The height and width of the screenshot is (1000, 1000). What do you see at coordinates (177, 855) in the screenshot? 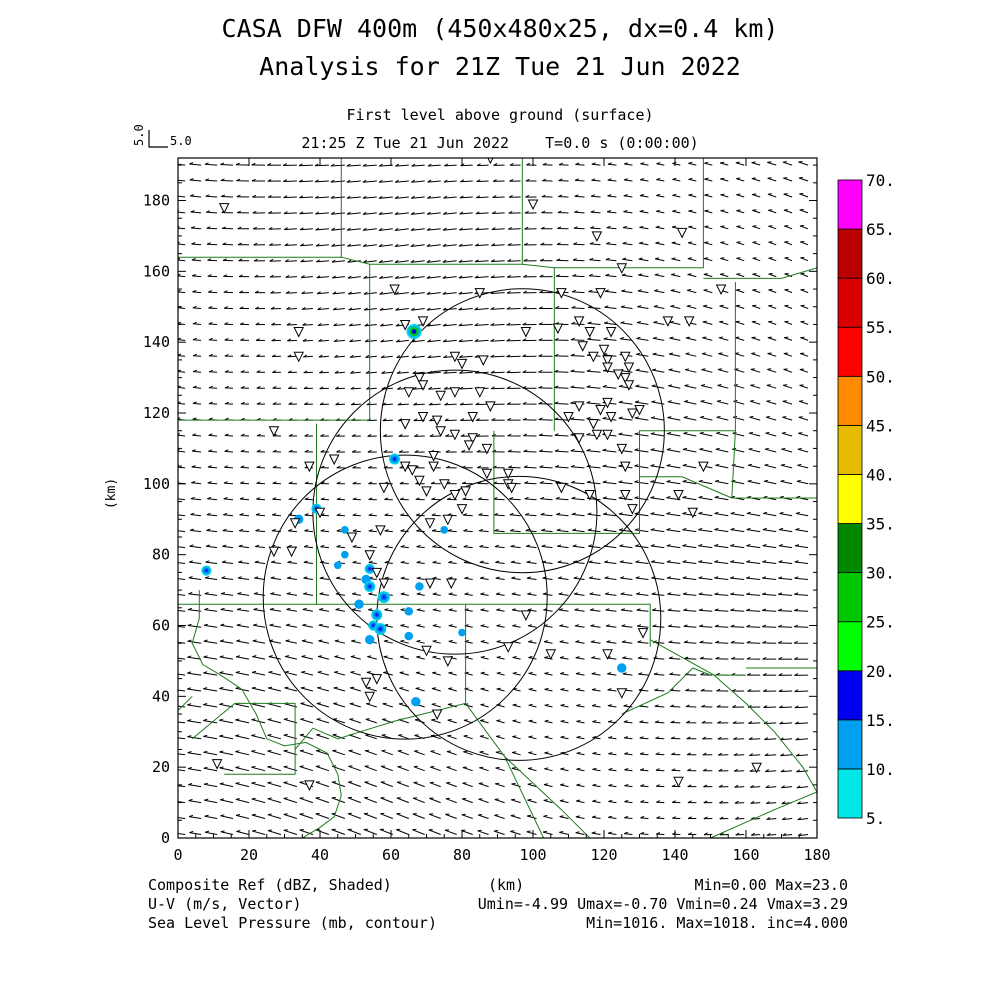
I see `x-tick-label: 0` at bounding box center [177, 855].